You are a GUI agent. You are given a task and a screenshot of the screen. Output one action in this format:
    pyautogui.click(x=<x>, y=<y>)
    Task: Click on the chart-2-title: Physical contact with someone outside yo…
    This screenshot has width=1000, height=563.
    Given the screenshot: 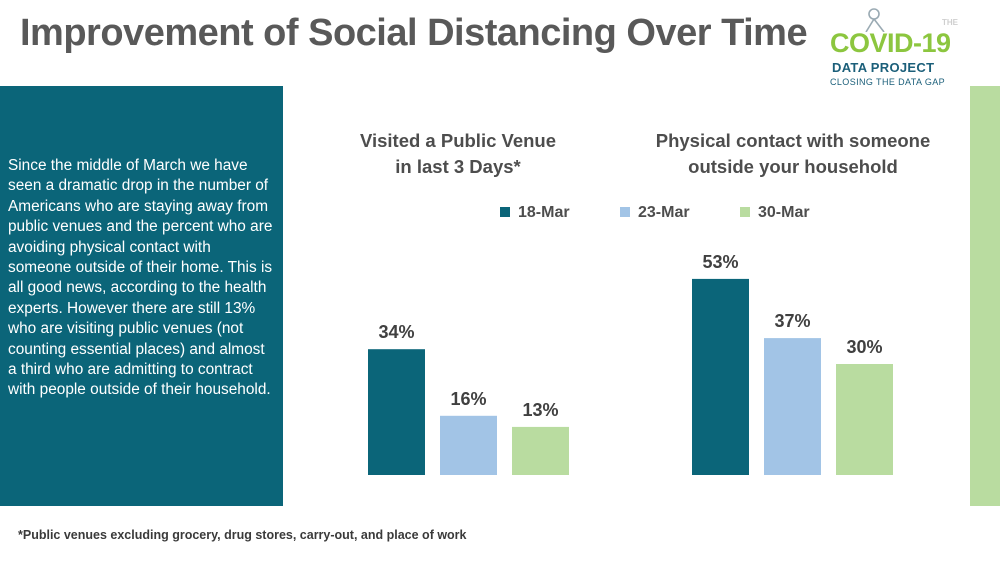 What is the action you would take?
    pyautogui.click(x=793, y=154)
    